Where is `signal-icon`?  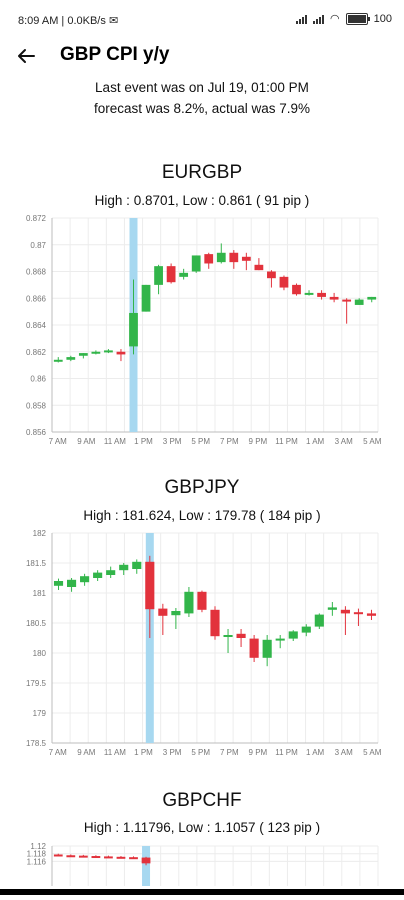
signal-icon is located at coordinates (302, 18).